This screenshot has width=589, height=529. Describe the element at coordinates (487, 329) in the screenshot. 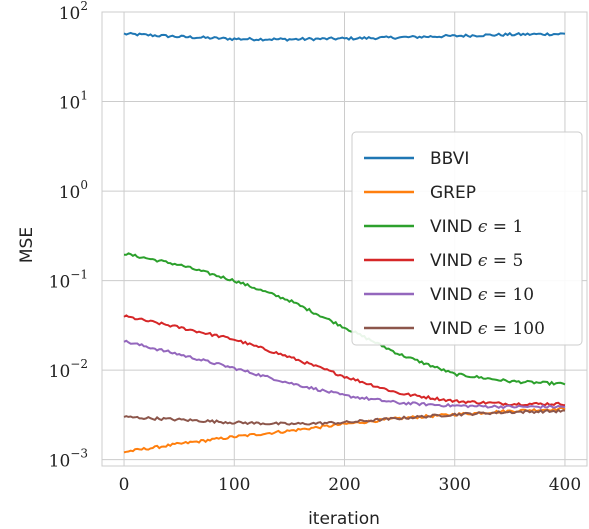

I see `legend-label: VIND ϵ = 100` at that location.